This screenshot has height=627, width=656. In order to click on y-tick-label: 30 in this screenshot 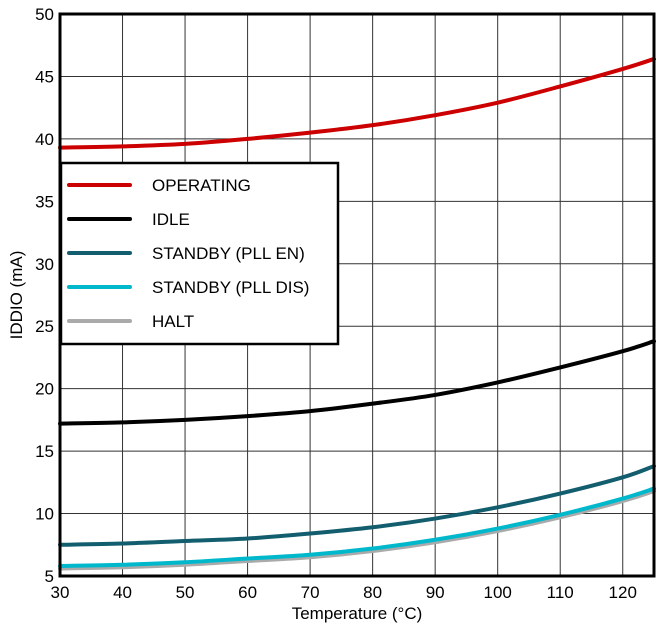, I will do `click(44, 264)`.